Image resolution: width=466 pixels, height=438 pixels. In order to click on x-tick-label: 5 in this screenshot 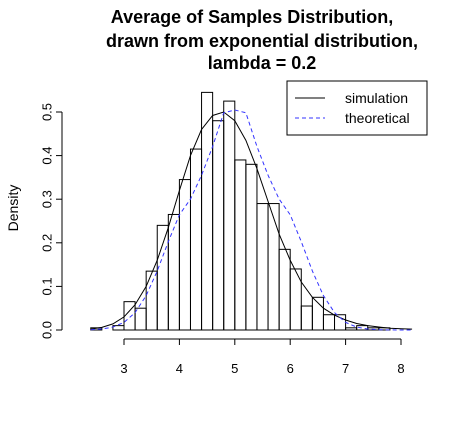, I will do `click(234, 368)`.